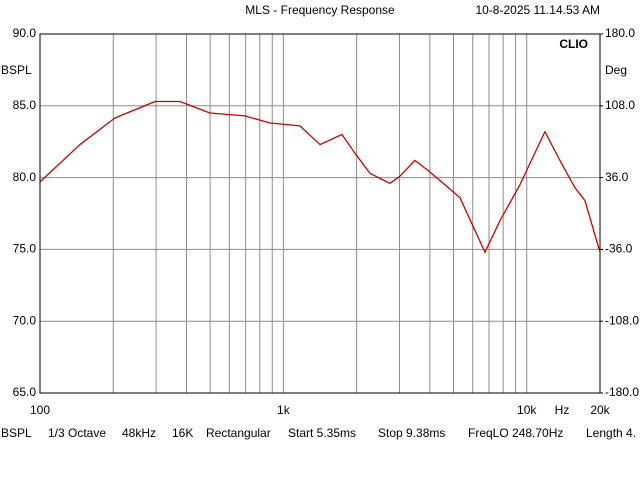  I want to click on footer-item: 1/3 Octave, so click(77, 433).